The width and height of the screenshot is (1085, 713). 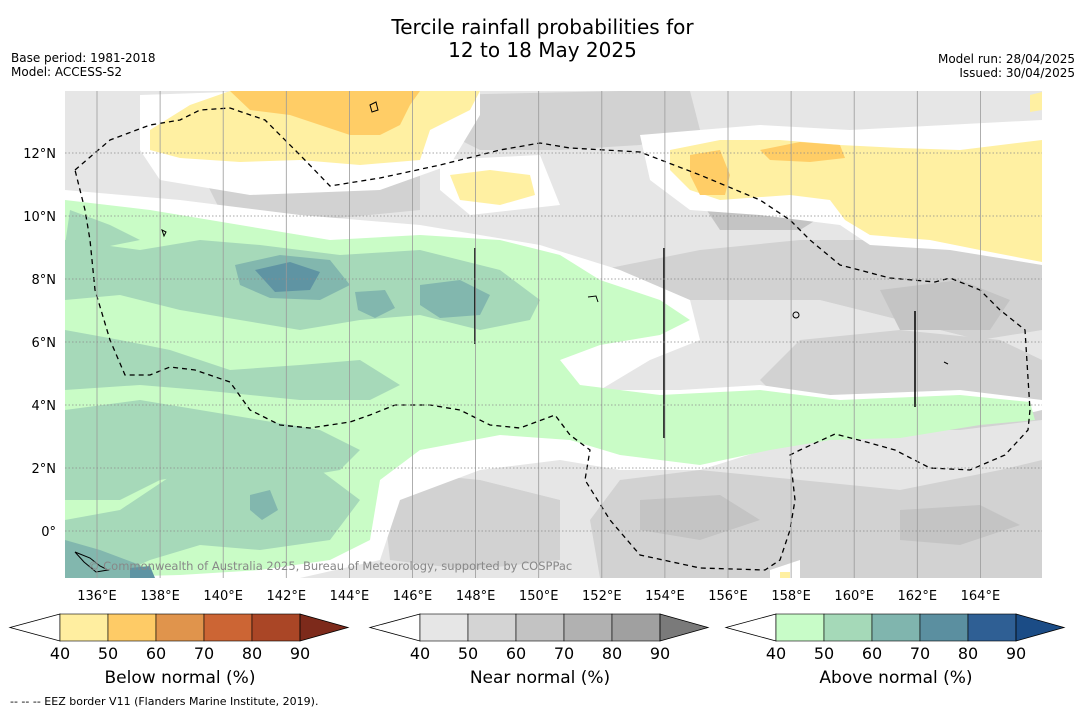 What do you see at coordinates (44, 469) in the screenshot?
I see `latitude-label: 2°N` at bounding box center [44, 469].